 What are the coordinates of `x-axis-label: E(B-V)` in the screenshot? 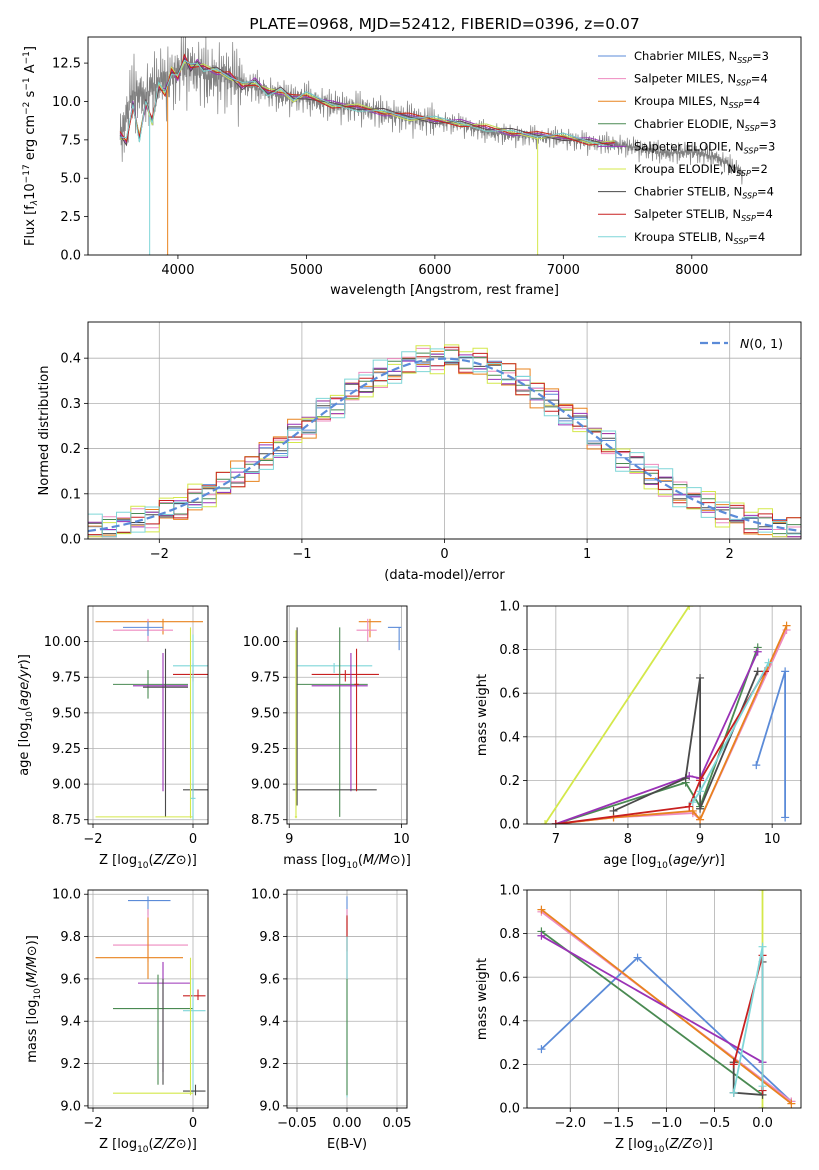 It's located at (347, 1144).